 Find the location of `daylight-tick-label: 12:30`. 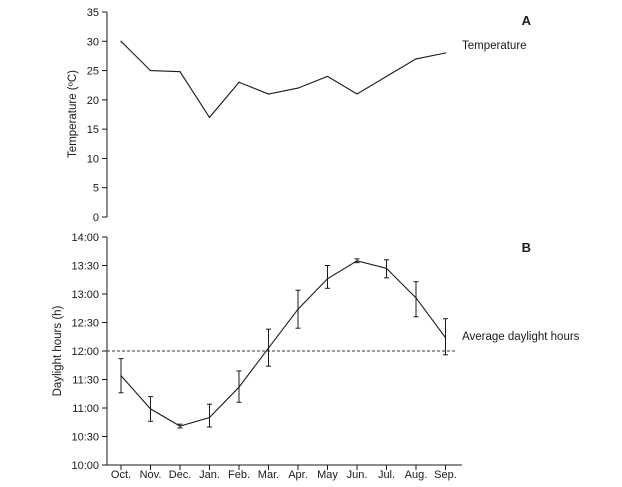

daylight-tick-label: 12:30 is located at coordinates (85, 324).